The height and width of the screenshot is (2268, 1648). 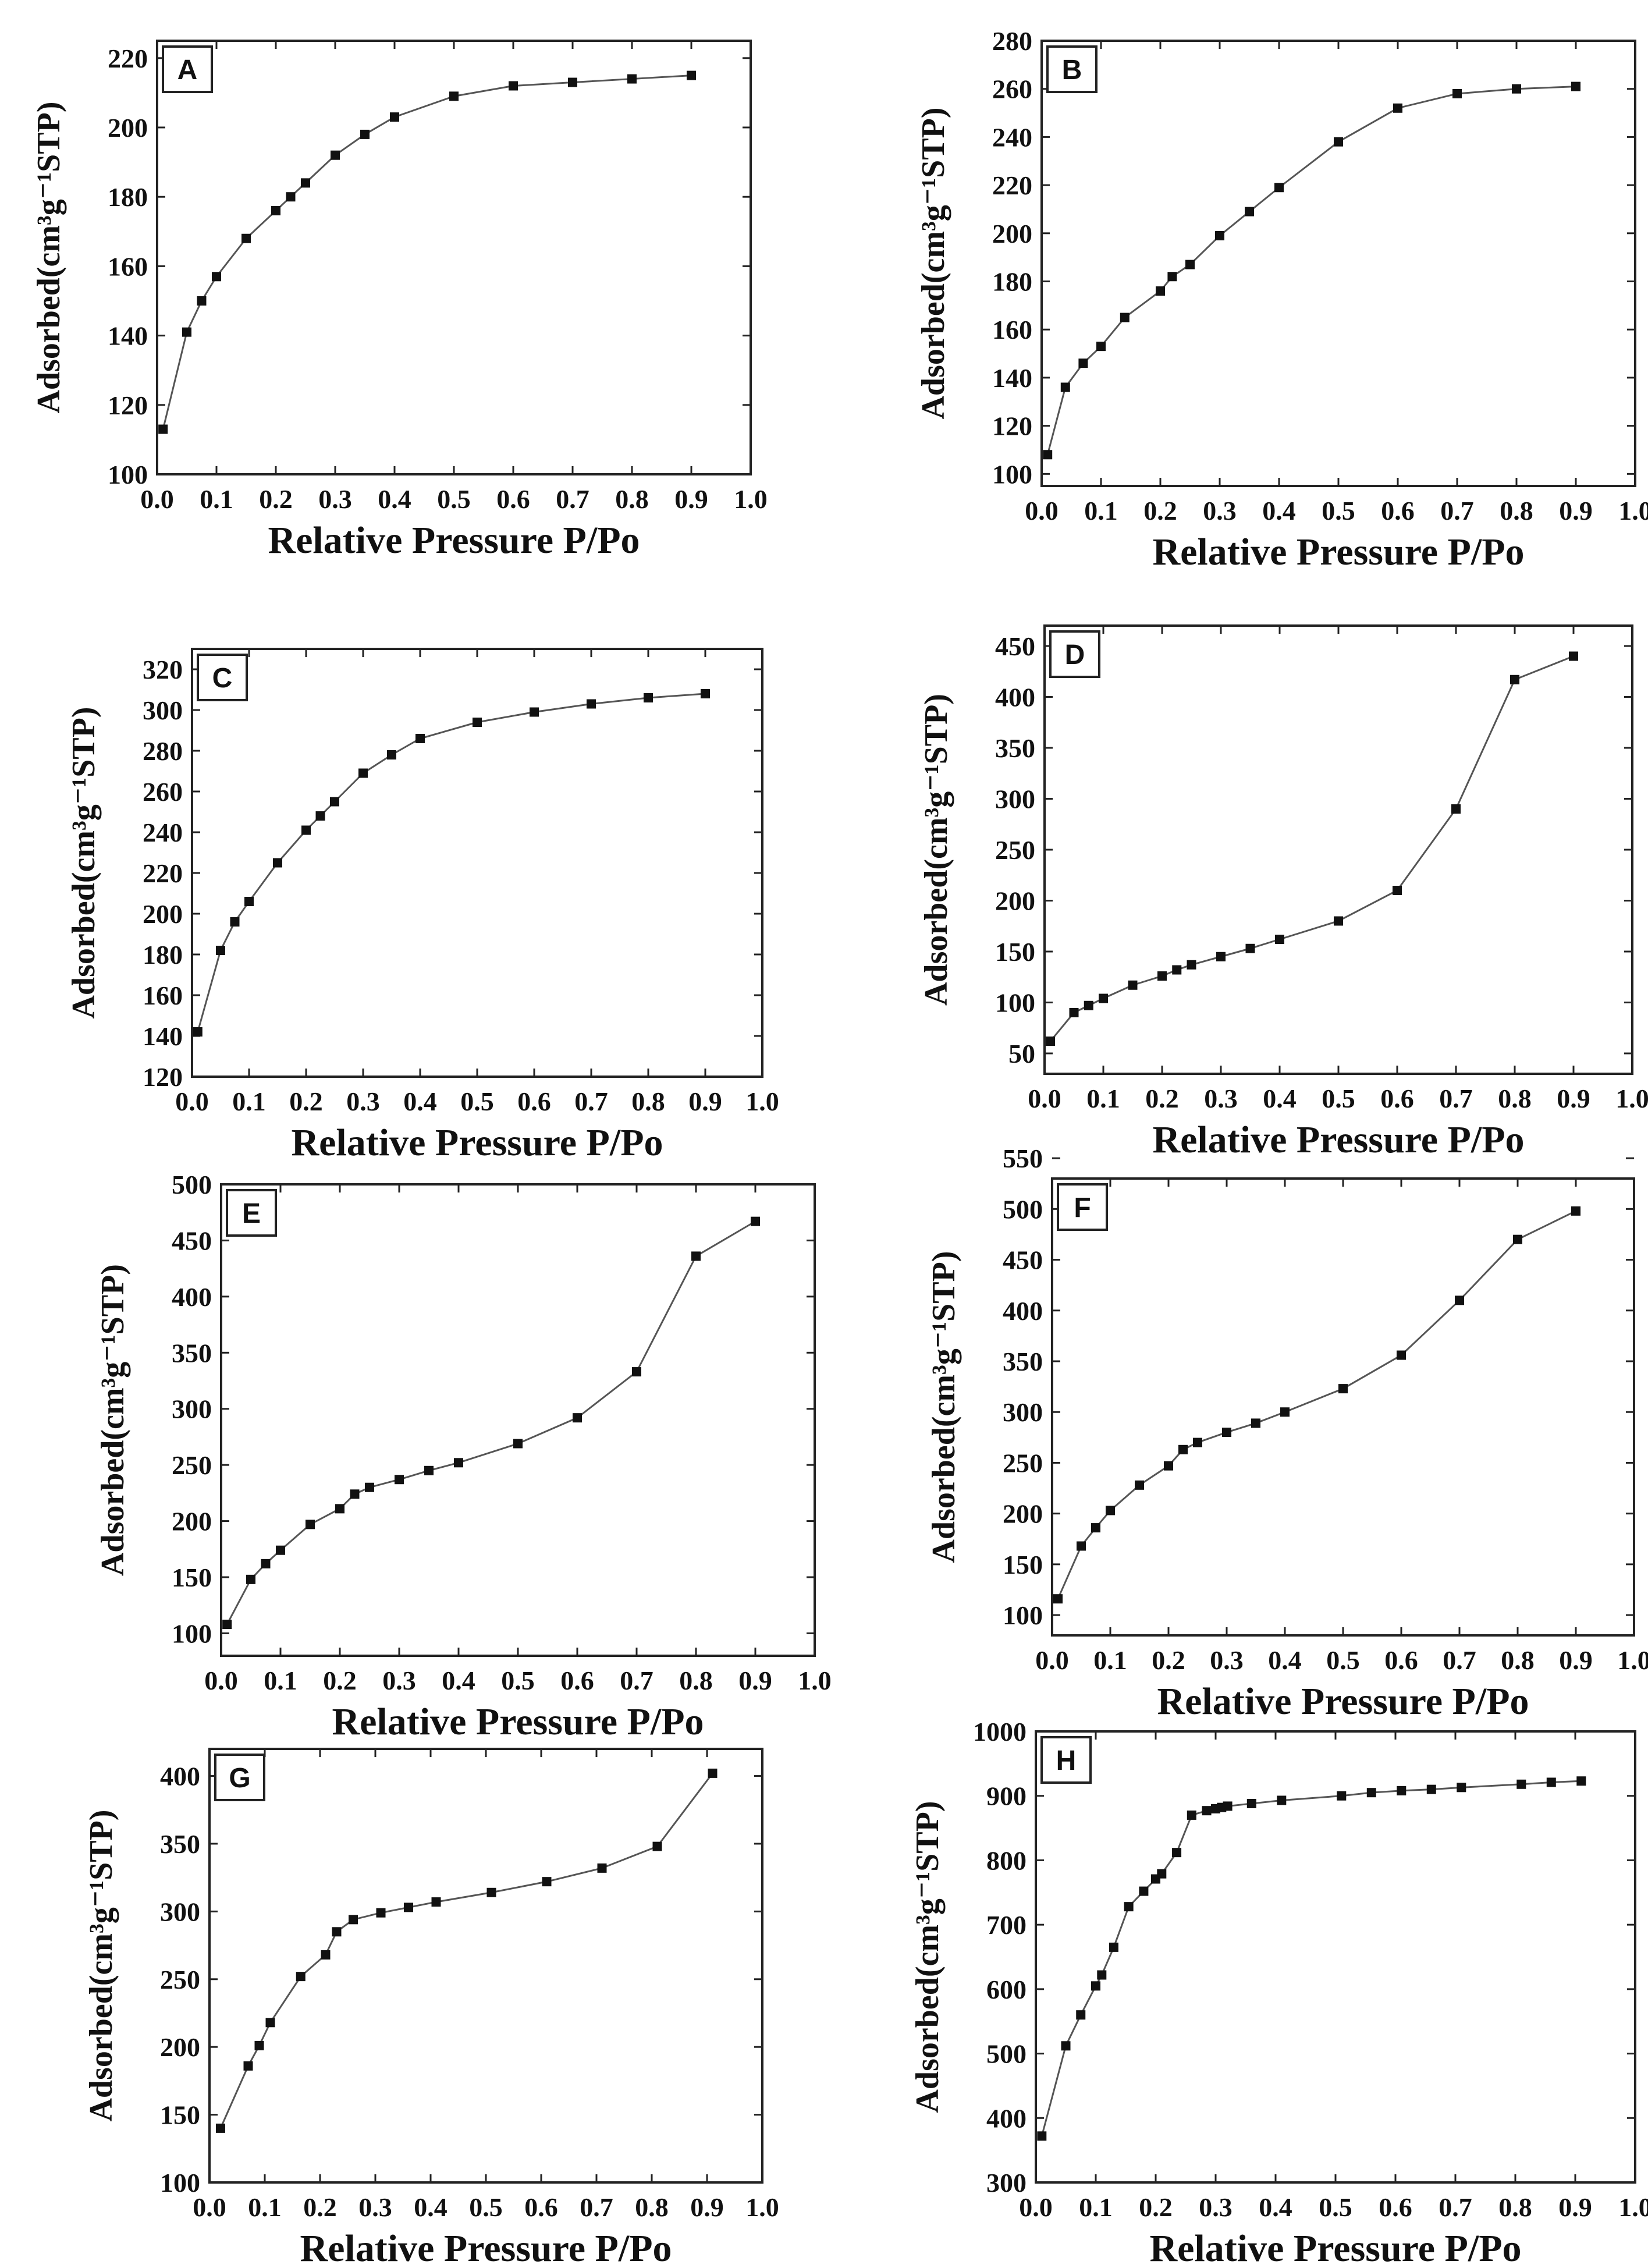 What do you see at coordinates (652, 2207) in the screenshot?
I see `x-tick-label: 0.8` at bounding box center [652, 2207].